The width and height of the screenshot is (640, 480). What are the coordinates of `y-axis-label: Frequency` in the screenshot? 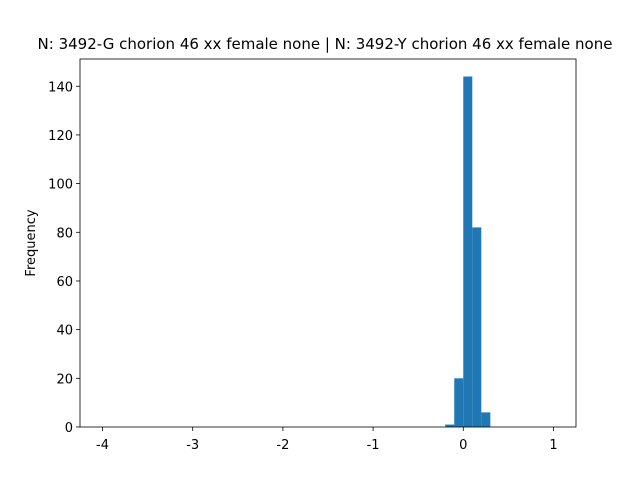 It's located at (31, 242).